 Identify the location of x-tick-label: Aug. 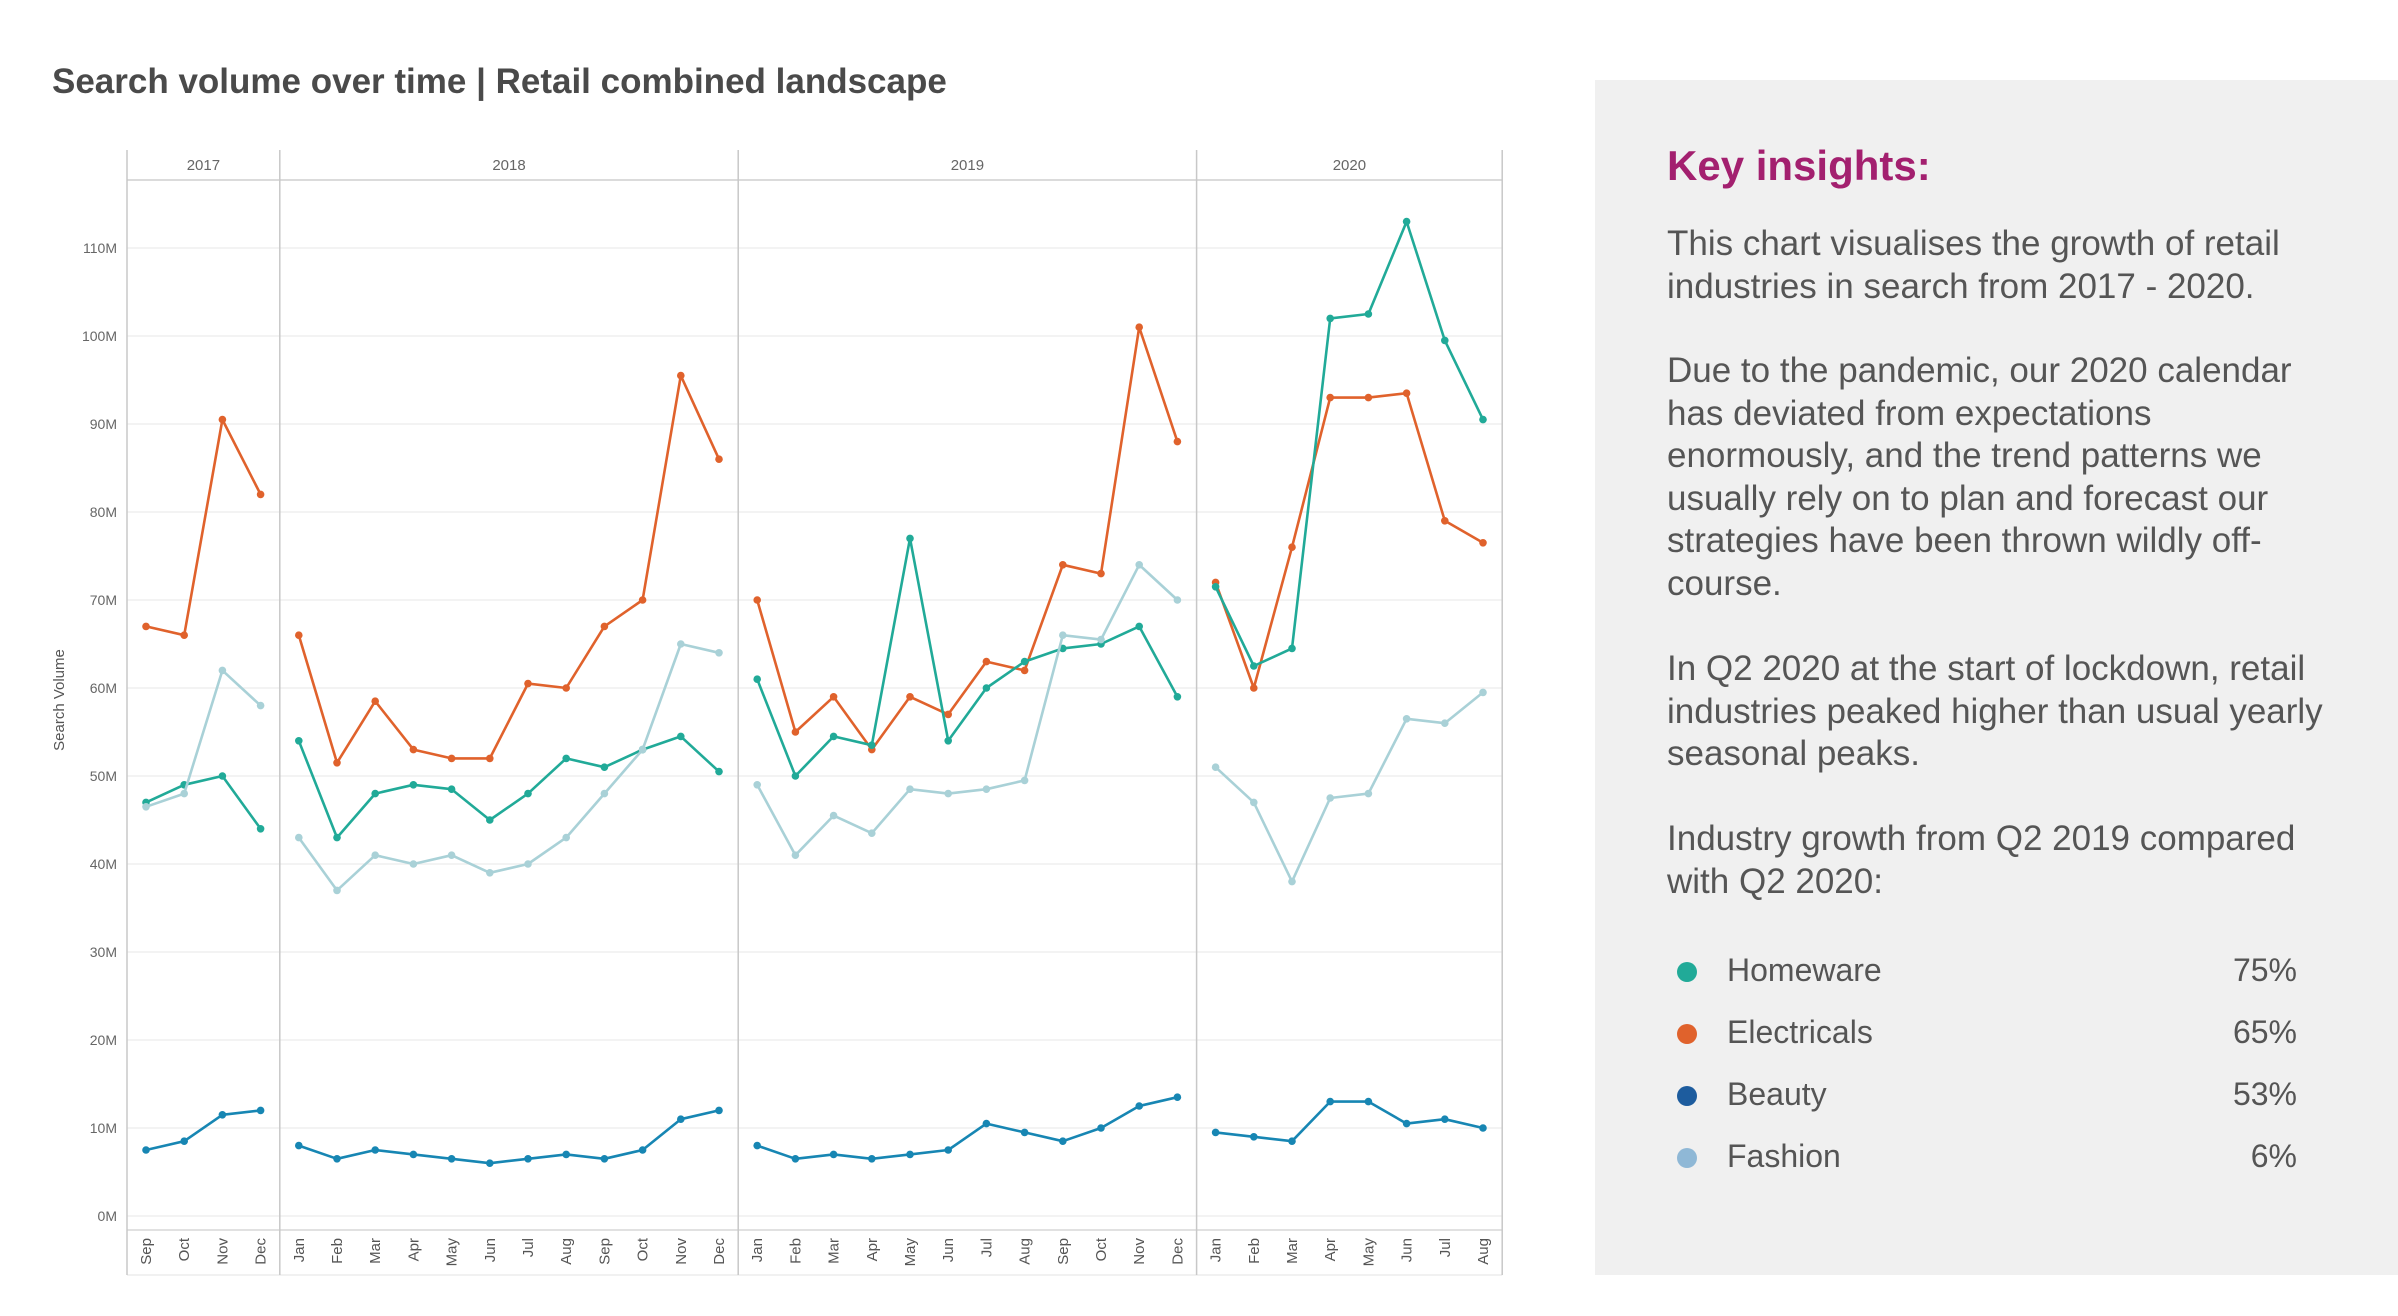
(1025, 1251).